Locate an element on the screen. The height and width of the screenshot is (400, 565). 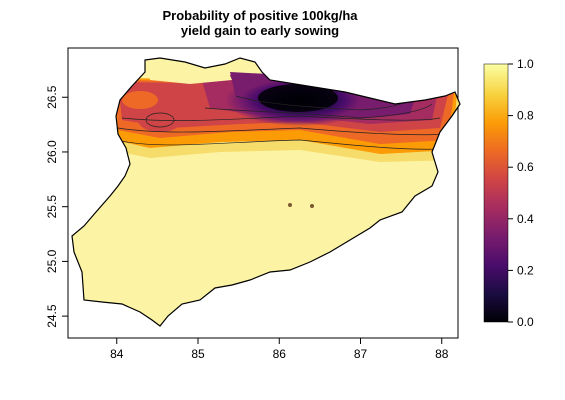
y-tick-label: 26.0 is located at coordinates (52, 152).